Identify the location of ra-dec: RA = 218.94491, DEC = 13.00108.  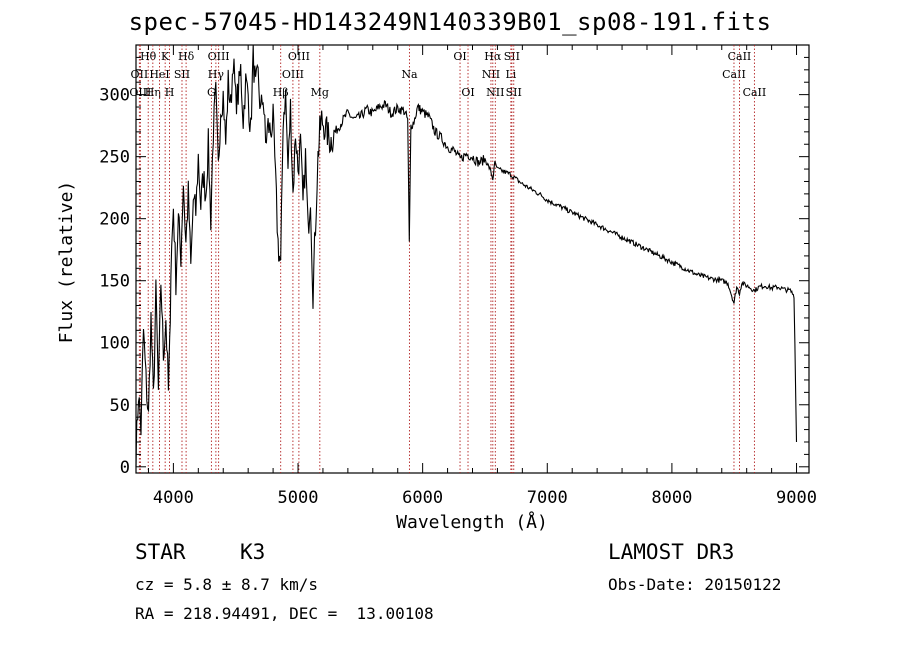
(284, 613).